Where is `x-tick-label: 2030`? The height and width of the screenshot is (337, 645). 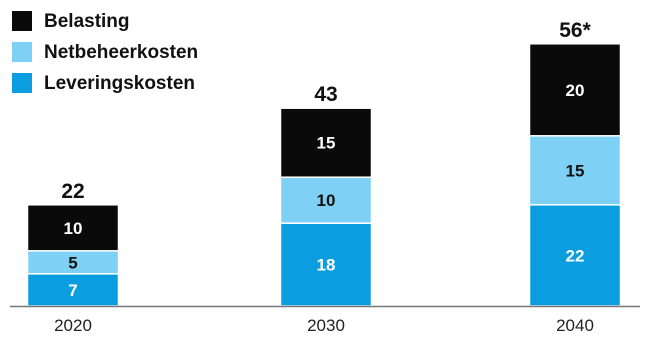 x-tick-label: 2030 is located at coordinates (326, 325).